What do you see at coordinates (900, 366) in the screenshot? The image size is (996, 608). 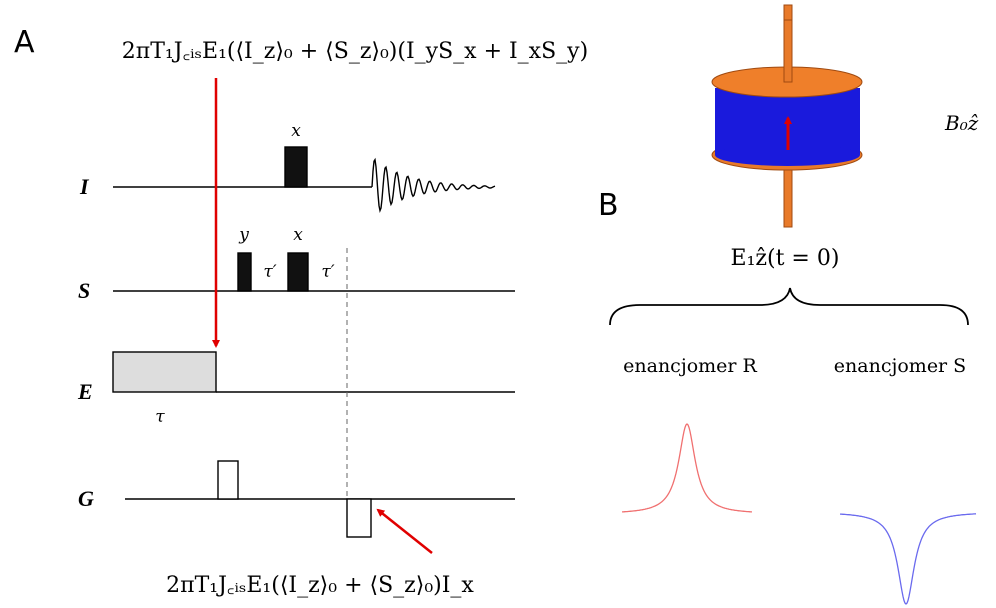 I see `enantiomer-label: enancjomer S` at bounding box center [900, 366].